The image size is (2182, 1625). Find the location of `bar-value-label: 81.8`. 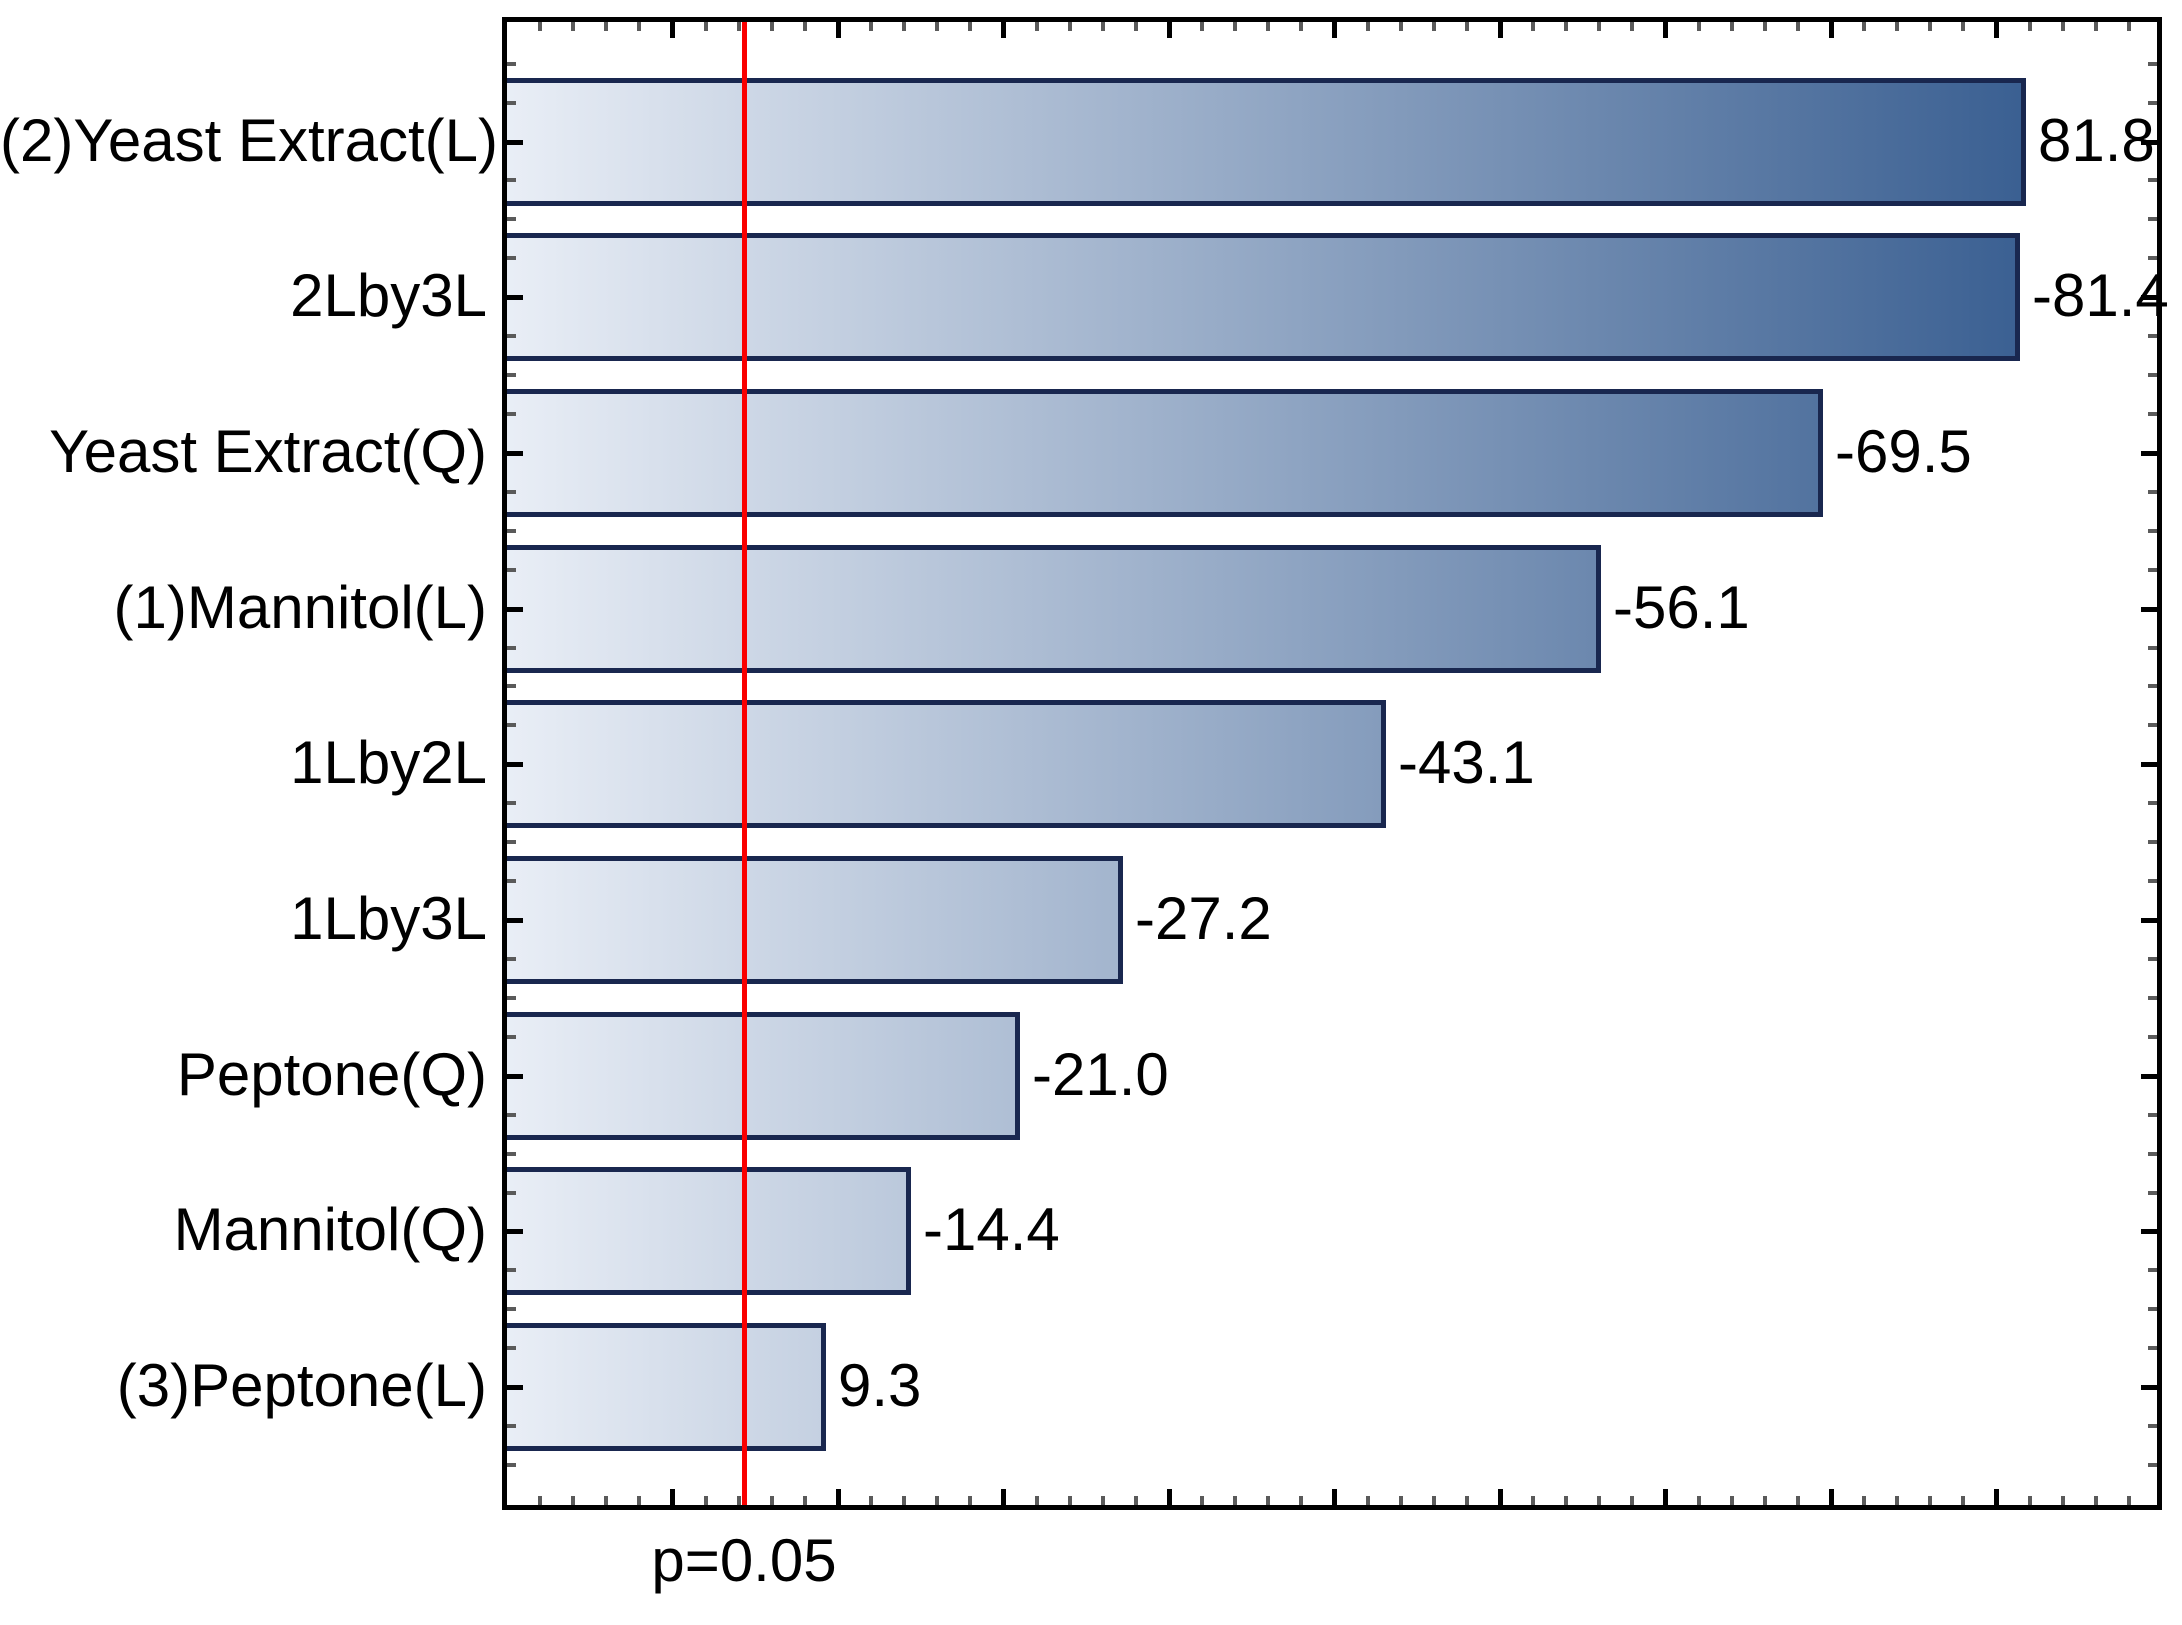

bar-value-label: 81.8 is located at coordinates (2096, 140).